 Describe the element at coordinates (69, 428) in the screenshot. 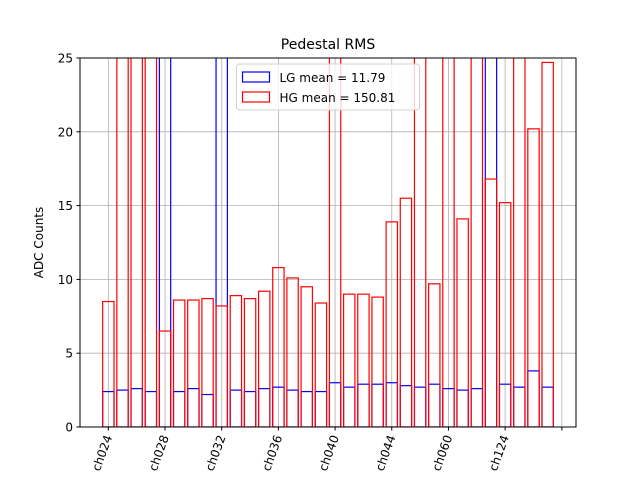

I see `y-tick-label: 0` at that location.